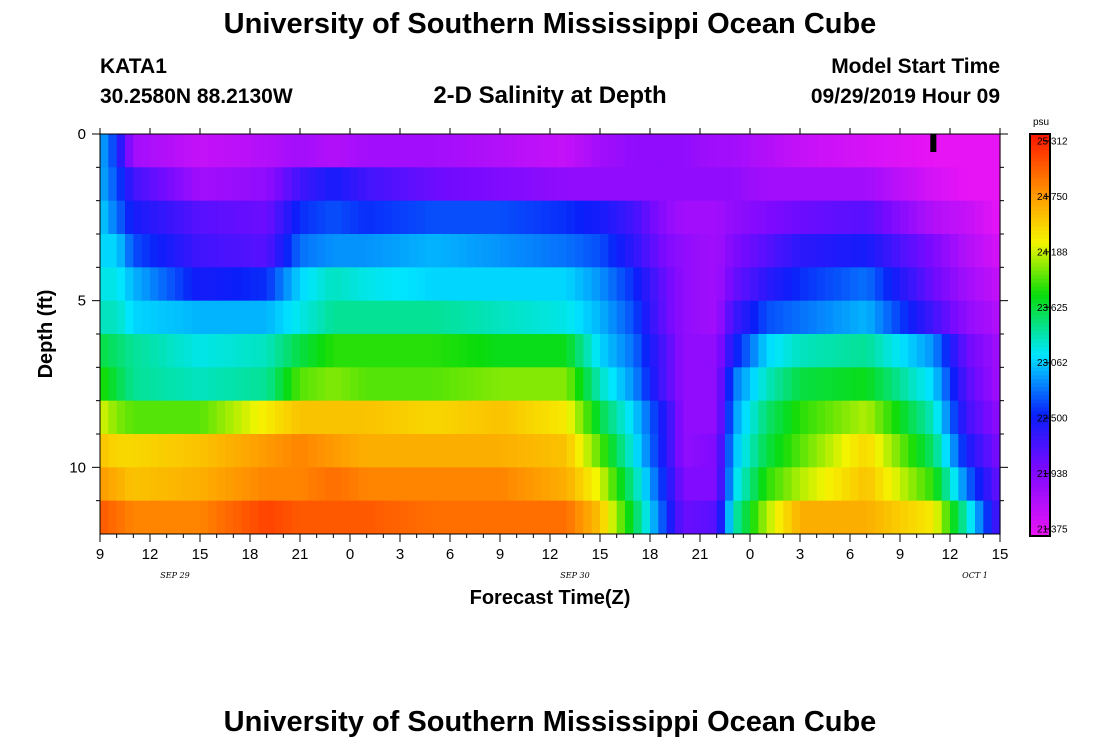 The image size is (1100, 750). What do you see at coordinates (46, 334) in the screenshot?
I see `y-axis-title: Depth (ft)` at bounding box center [46, 334].